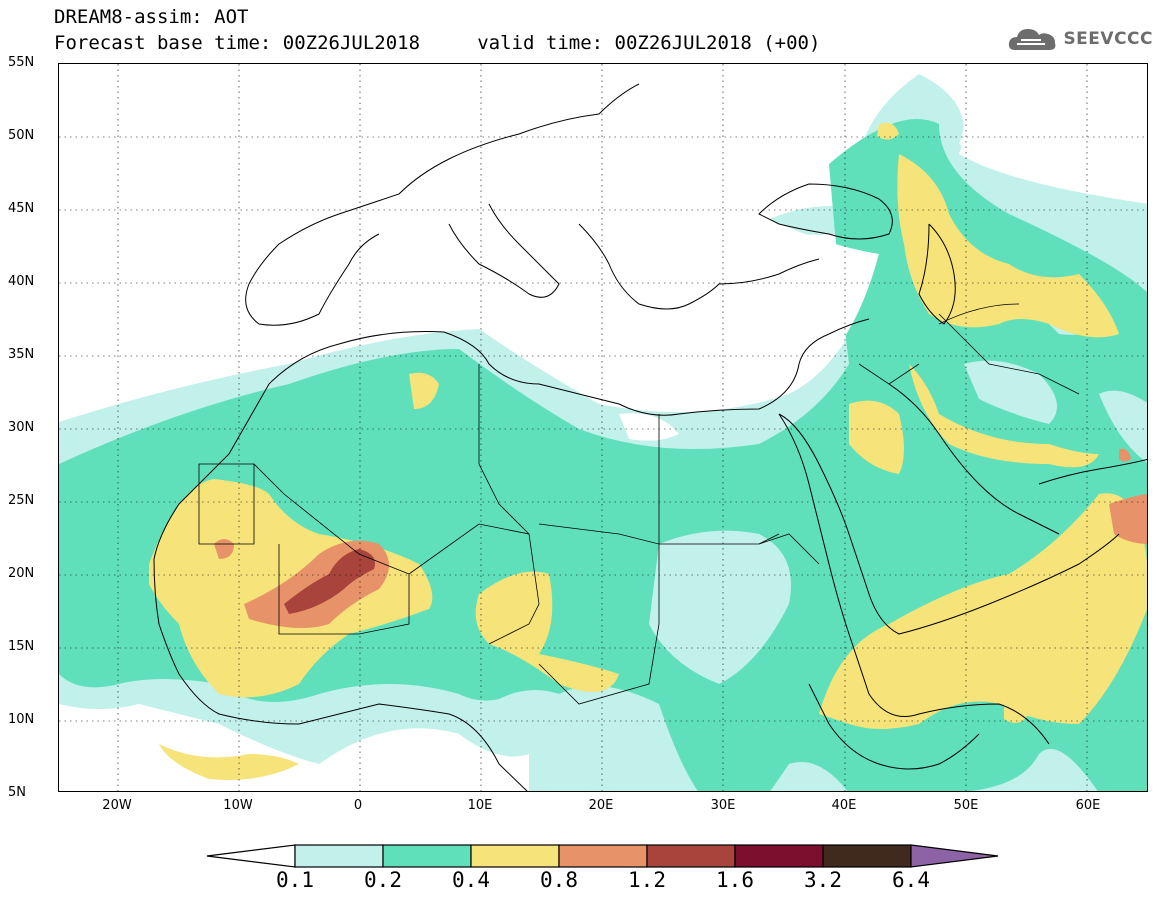 The width and height of the screenshot is (1165, 905). I want to click on colorbar-bin-3.2-6.4, so click(867, 856).